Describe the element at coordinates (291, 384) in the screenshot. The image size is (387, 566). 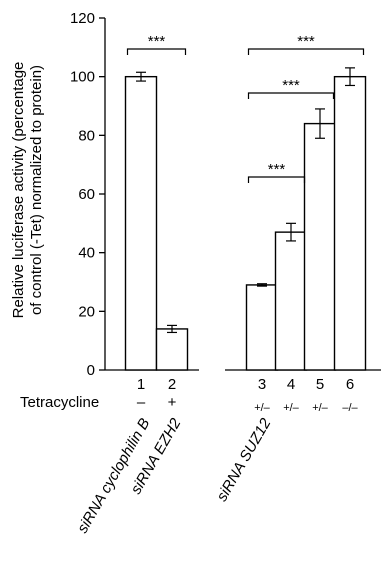
I see `category-label-4: 4` at that location.